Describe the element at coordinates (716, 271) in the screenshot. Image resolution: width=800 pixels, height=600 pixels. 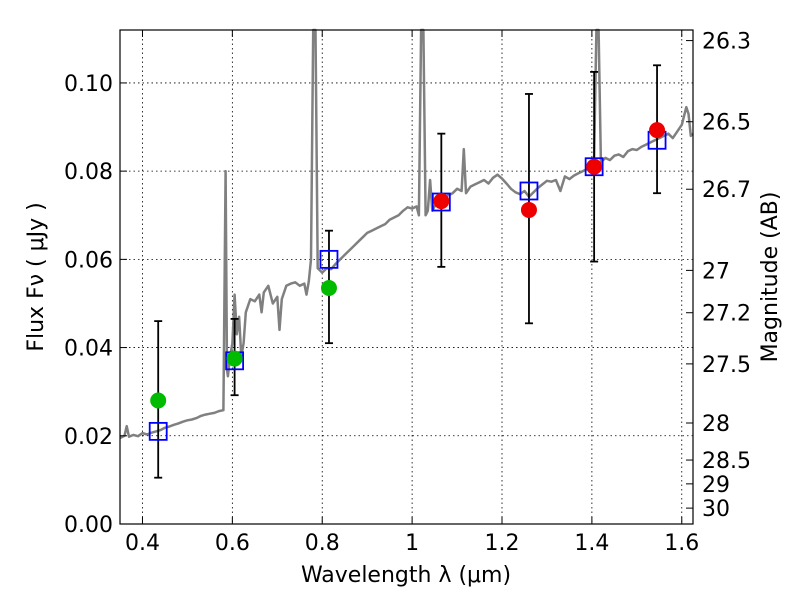
I see `magnitude-tick-label: 27` at that location.